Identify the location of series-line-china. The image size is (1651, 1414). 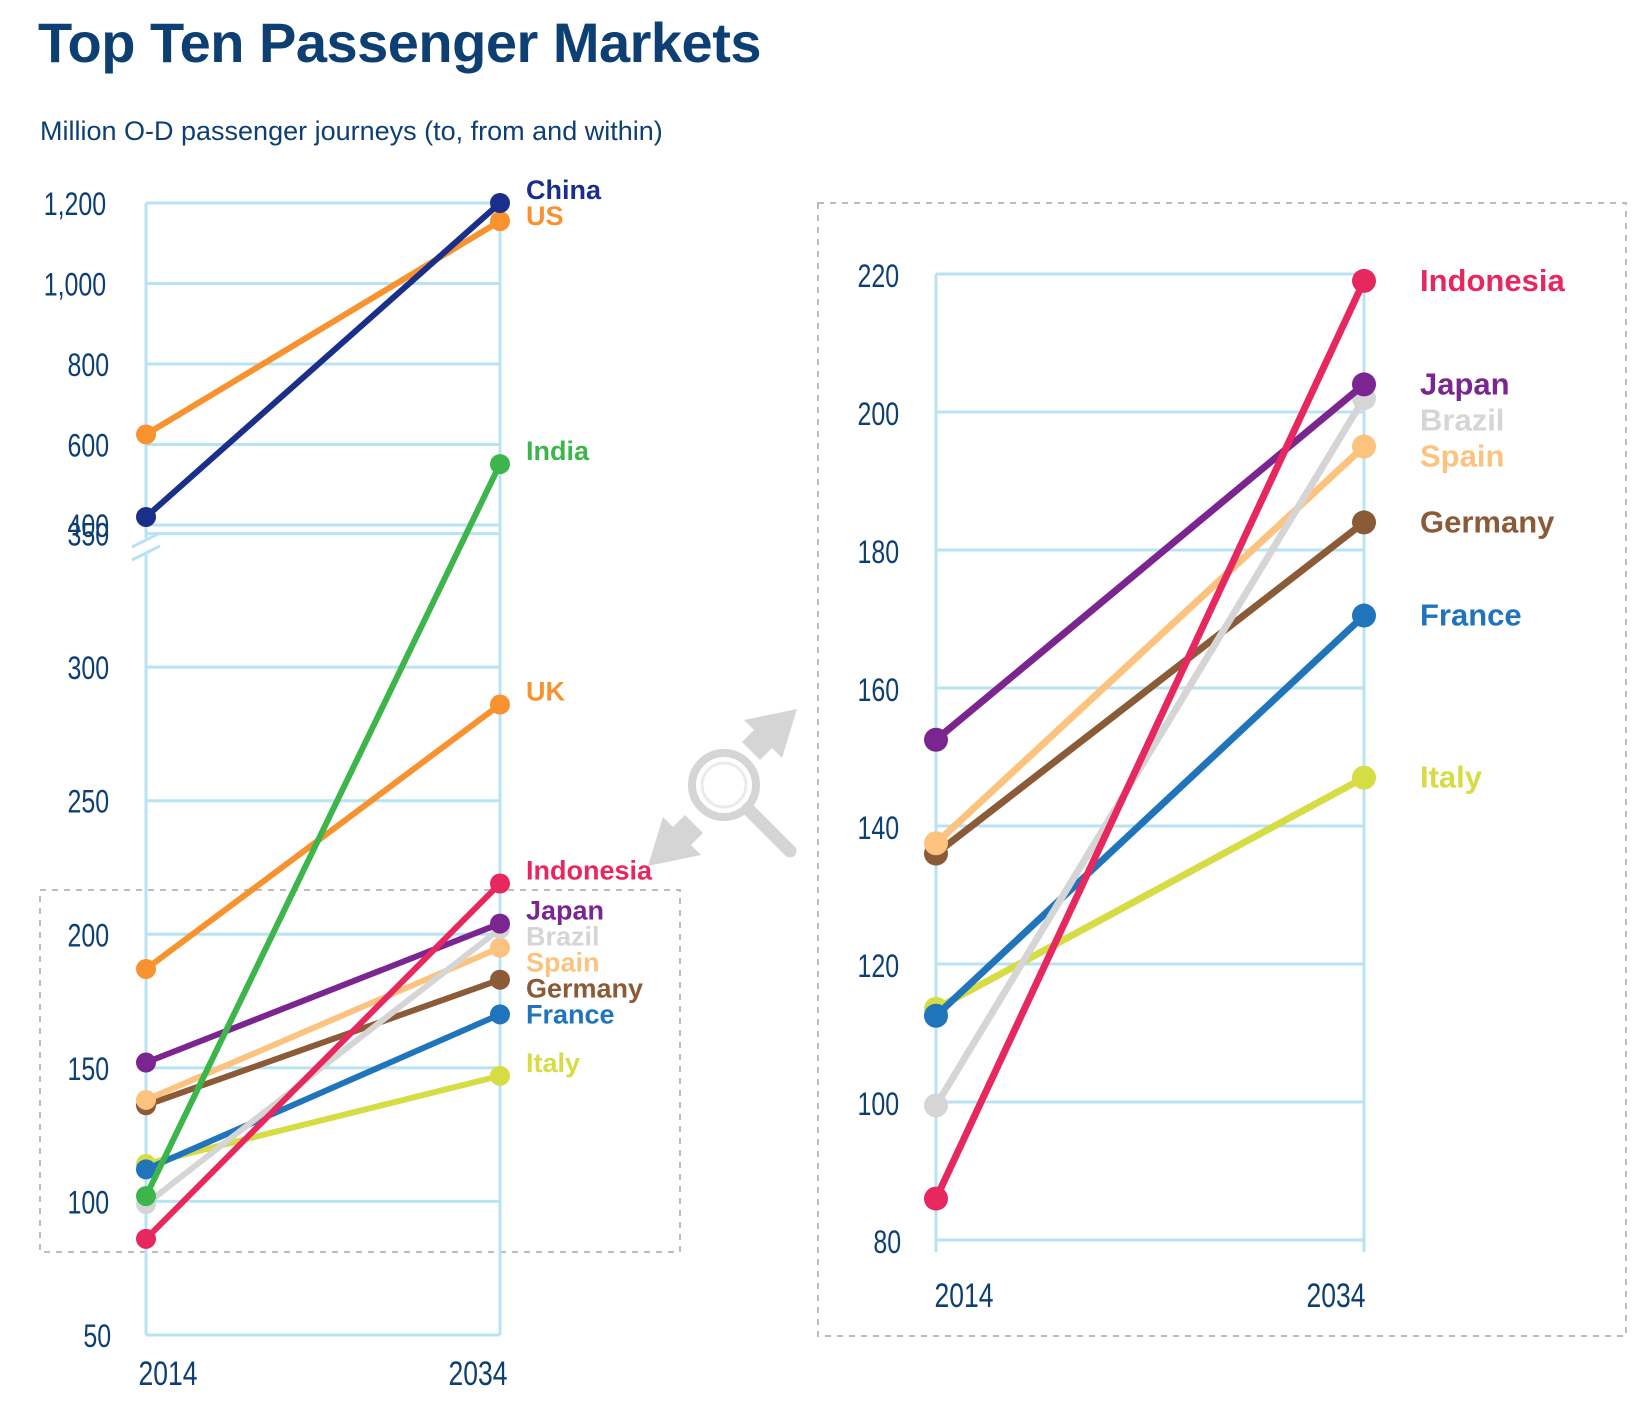
(323, 360).